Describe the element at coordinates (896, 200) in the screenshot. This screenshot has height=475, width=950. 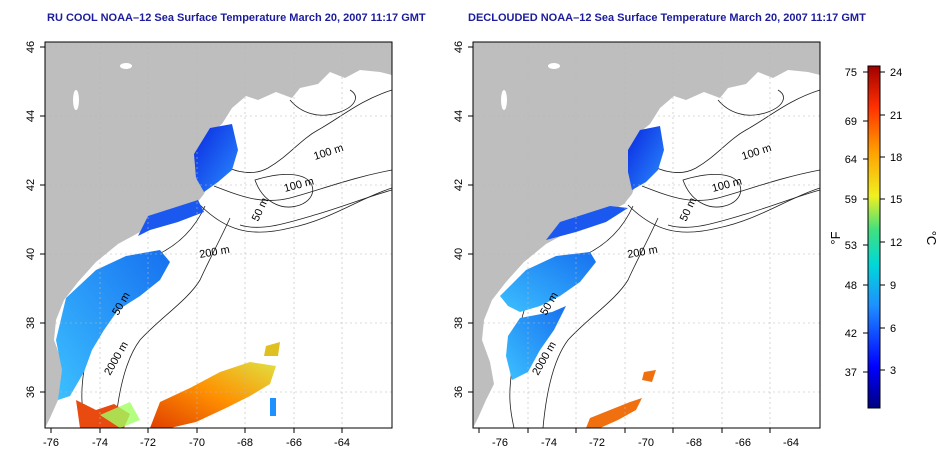
I see `celsius-tick: 15` at that location.